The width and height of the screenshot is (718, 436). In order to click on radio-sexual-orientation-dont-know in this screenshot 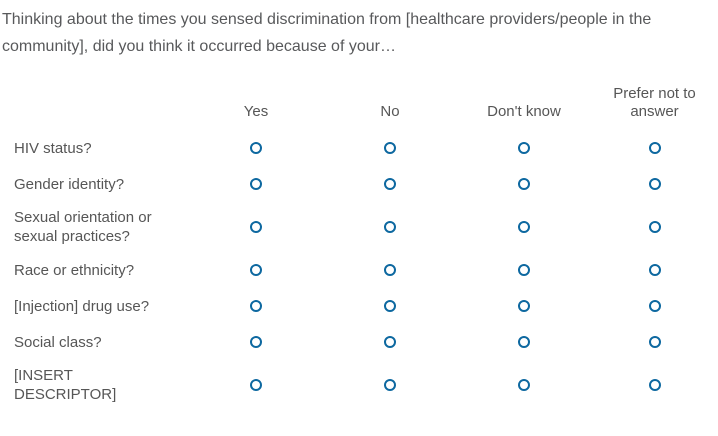, I will do `click(524, 227)`.